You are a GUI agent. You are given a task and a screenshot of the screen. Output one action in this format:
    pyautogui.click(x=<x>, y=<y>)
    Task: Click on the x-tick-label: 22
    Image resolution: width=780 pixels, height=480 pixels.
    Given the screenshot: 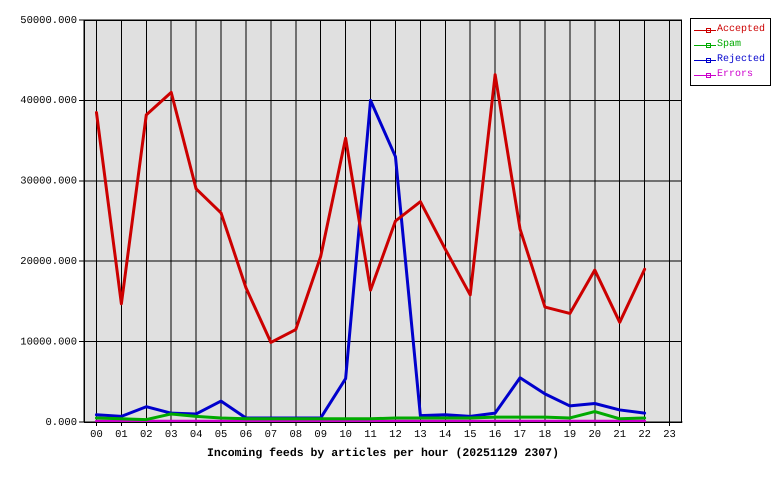 What is the action you would take?
    pyautogui.click(x=644, y=435)
    